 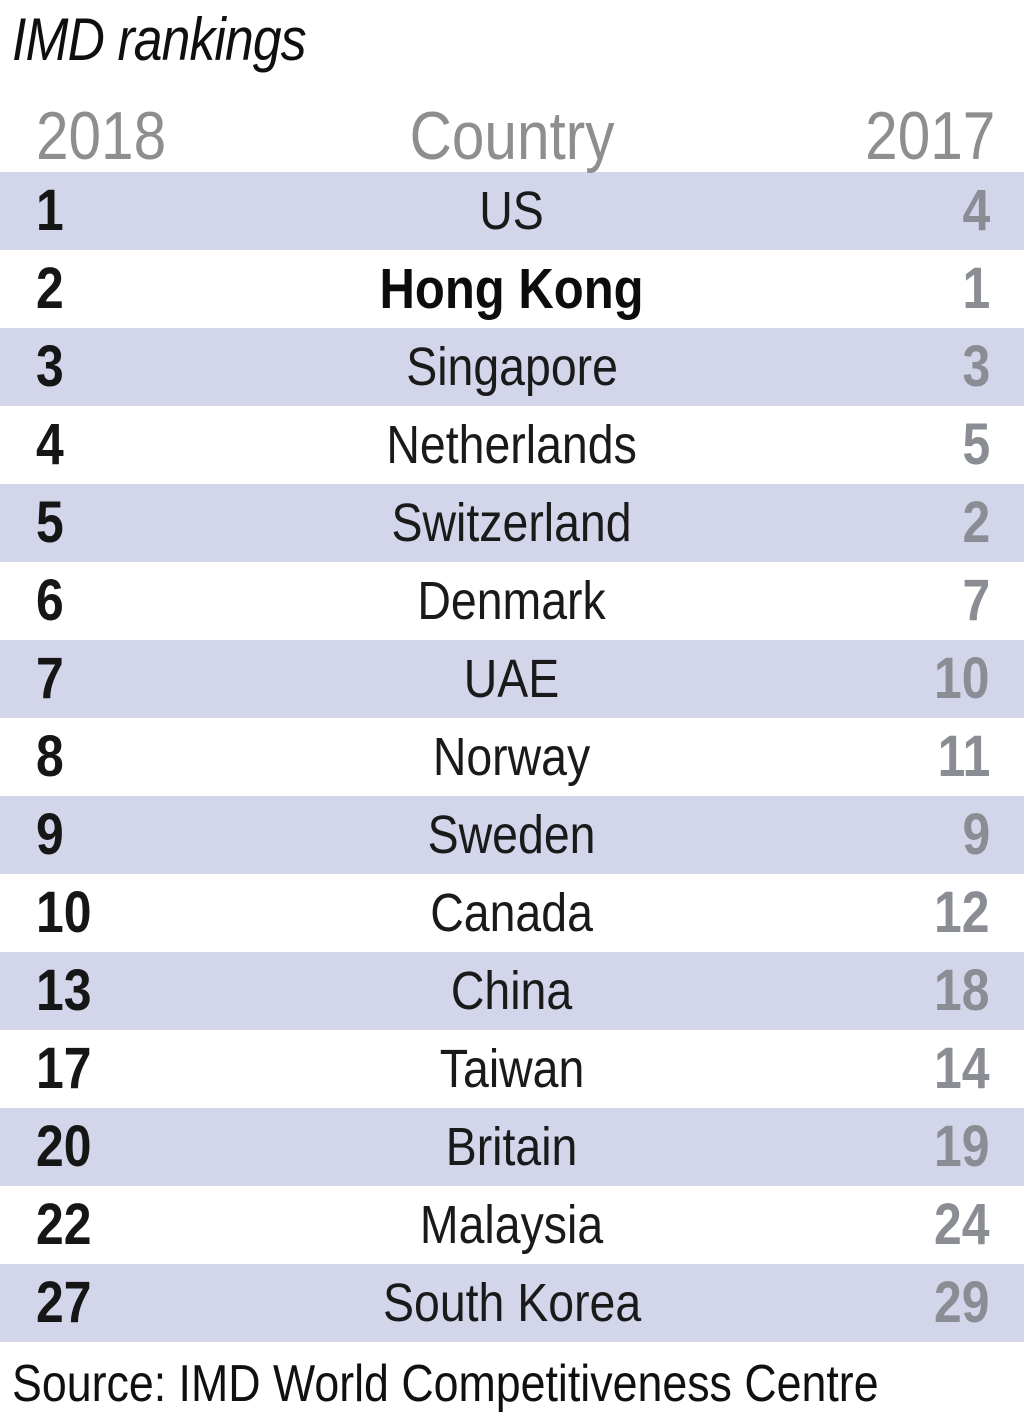 What do you see at coordinates (90, 367) in the screenshot?
I see `rank-2018-cell: 3` at bounding box center [90, 367].